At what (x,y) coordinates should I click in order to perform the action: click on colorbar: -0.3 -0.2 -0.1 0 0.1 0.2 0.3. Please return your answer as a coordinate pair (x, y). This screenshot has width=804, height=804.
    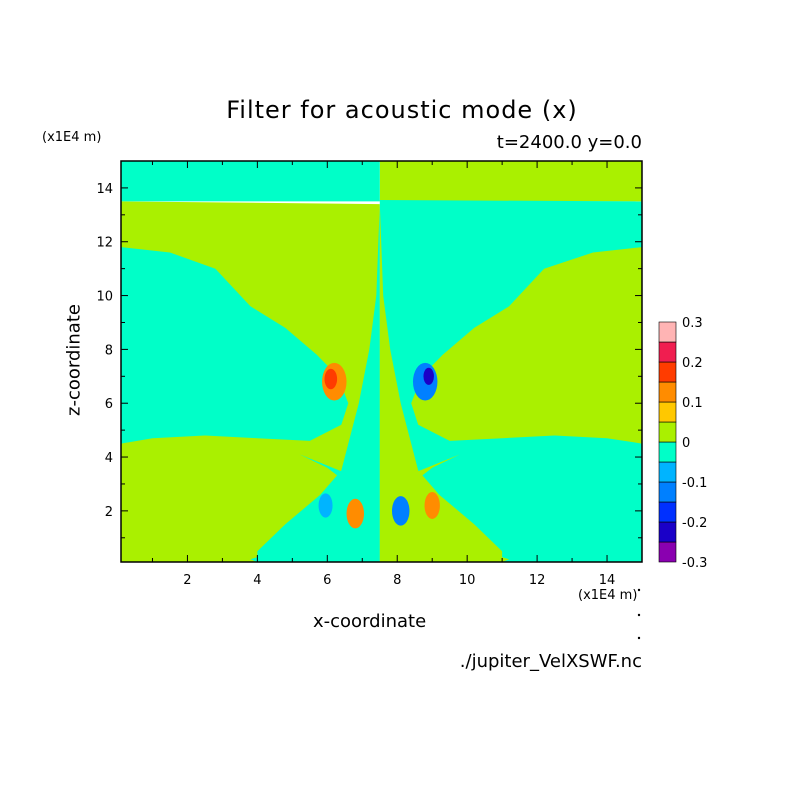
    Looking at the image, I should click on (682, 443).